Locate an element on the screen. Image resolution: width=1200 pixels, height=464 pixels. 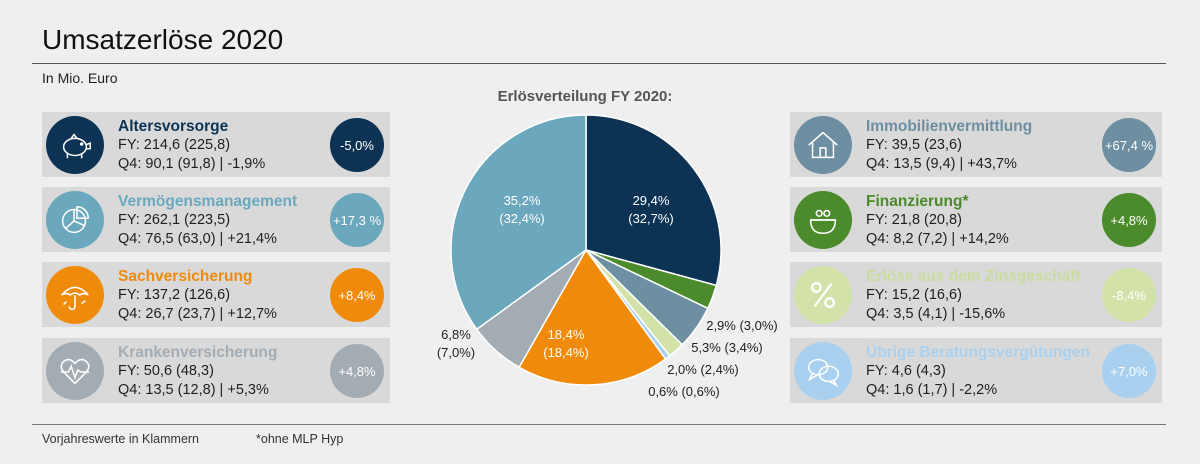
footer-divider is located at coordinates (599, 424).